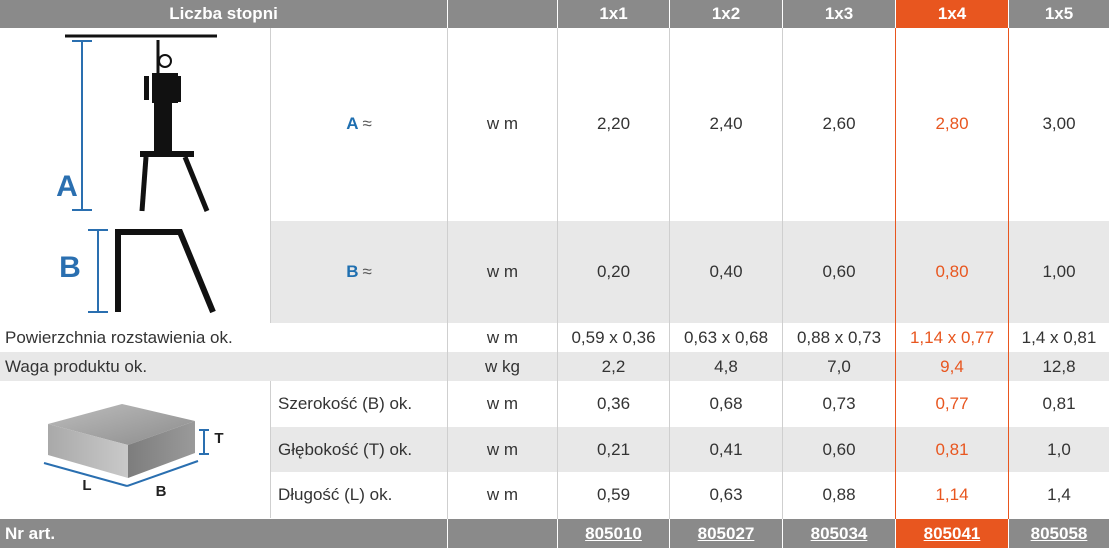 The width and height of the screenshot is (1109, 550). I want to click on figure-letter-b-box: B, so click(161, 491).